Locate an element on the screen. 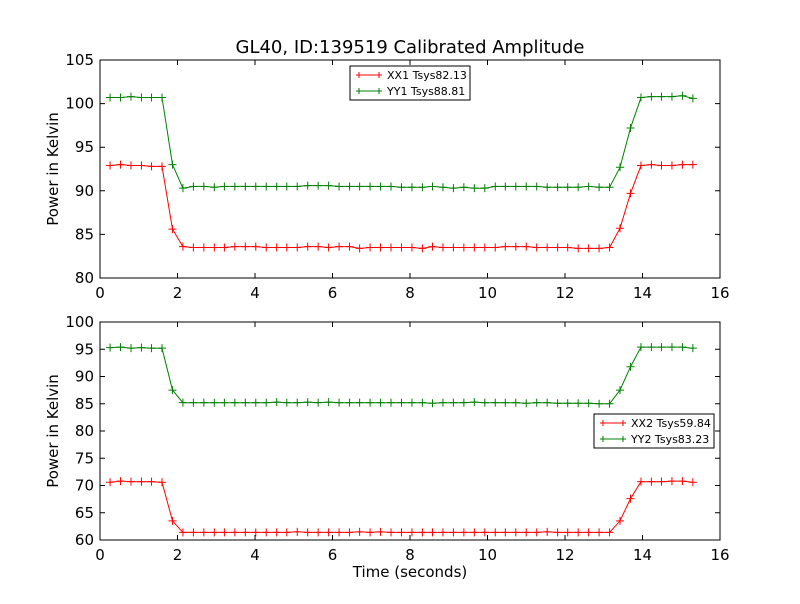 This screenshot has height=604, width=800. y-tick-label: 60 is located at coordinates (84, 540).